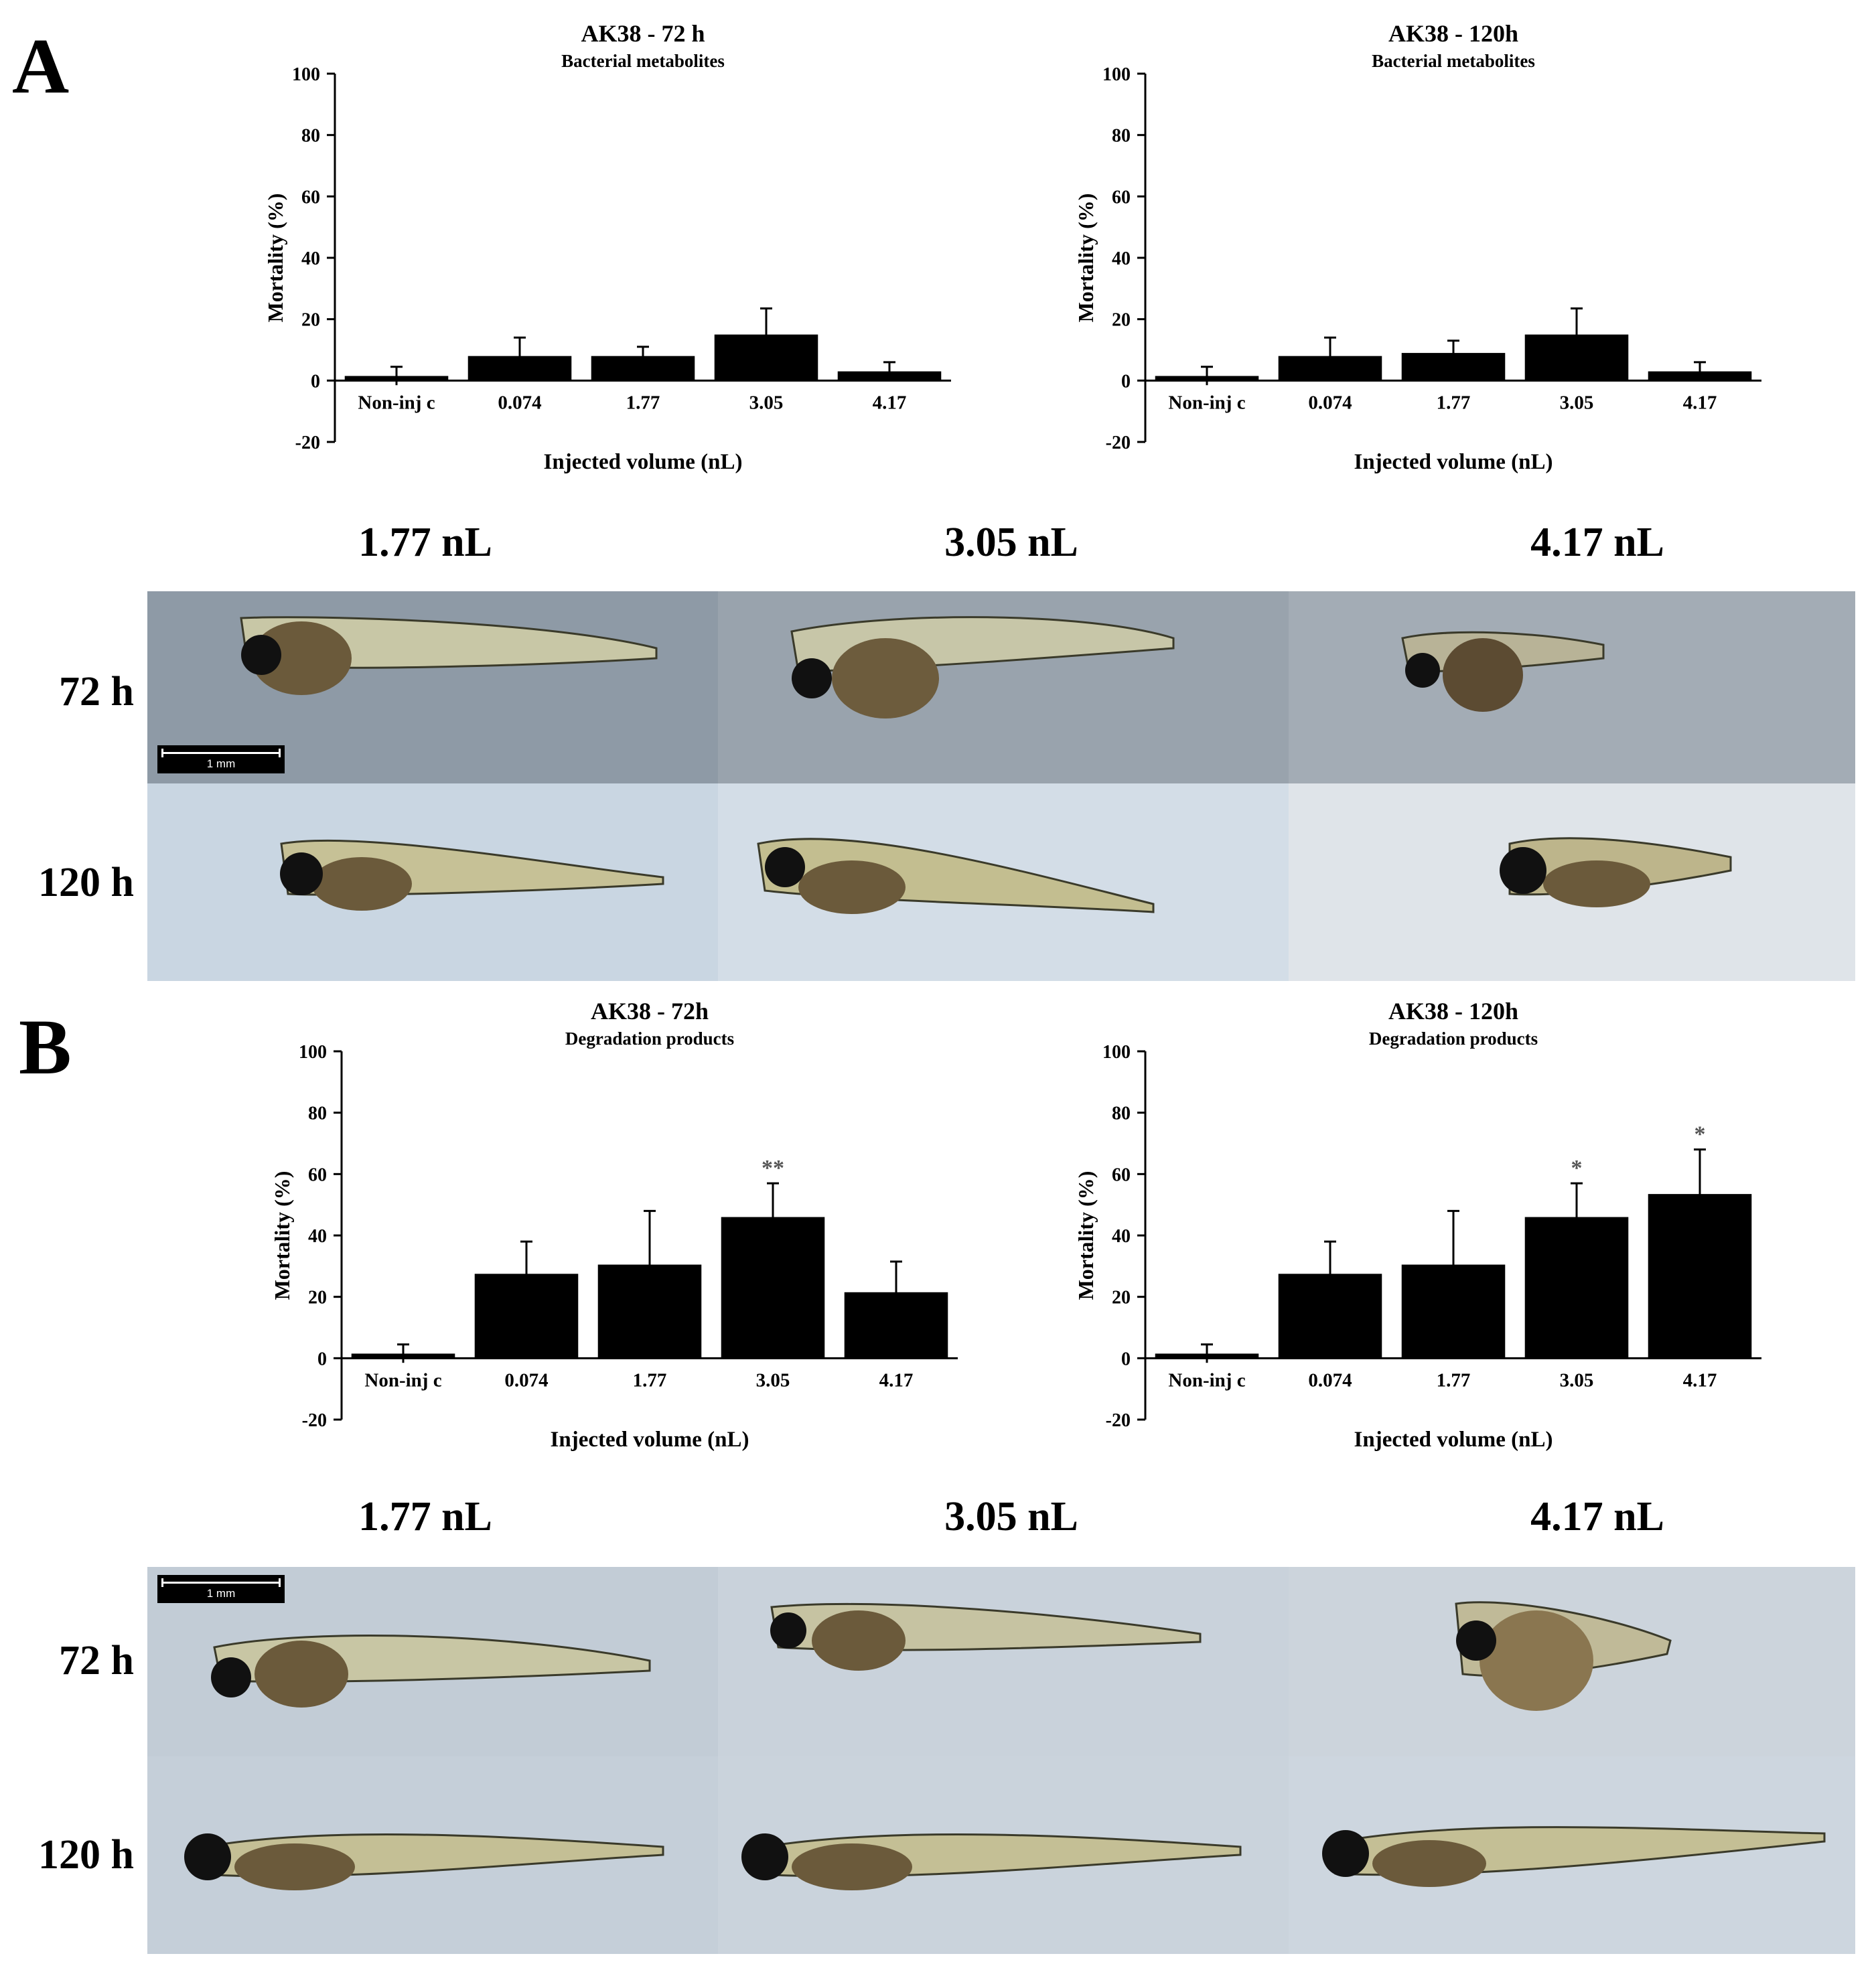 The width and height of the screenshot is (1876, 1964). I want to click on larva-photo-b-72h-1.77: 1 mm, so click(432, 1661).